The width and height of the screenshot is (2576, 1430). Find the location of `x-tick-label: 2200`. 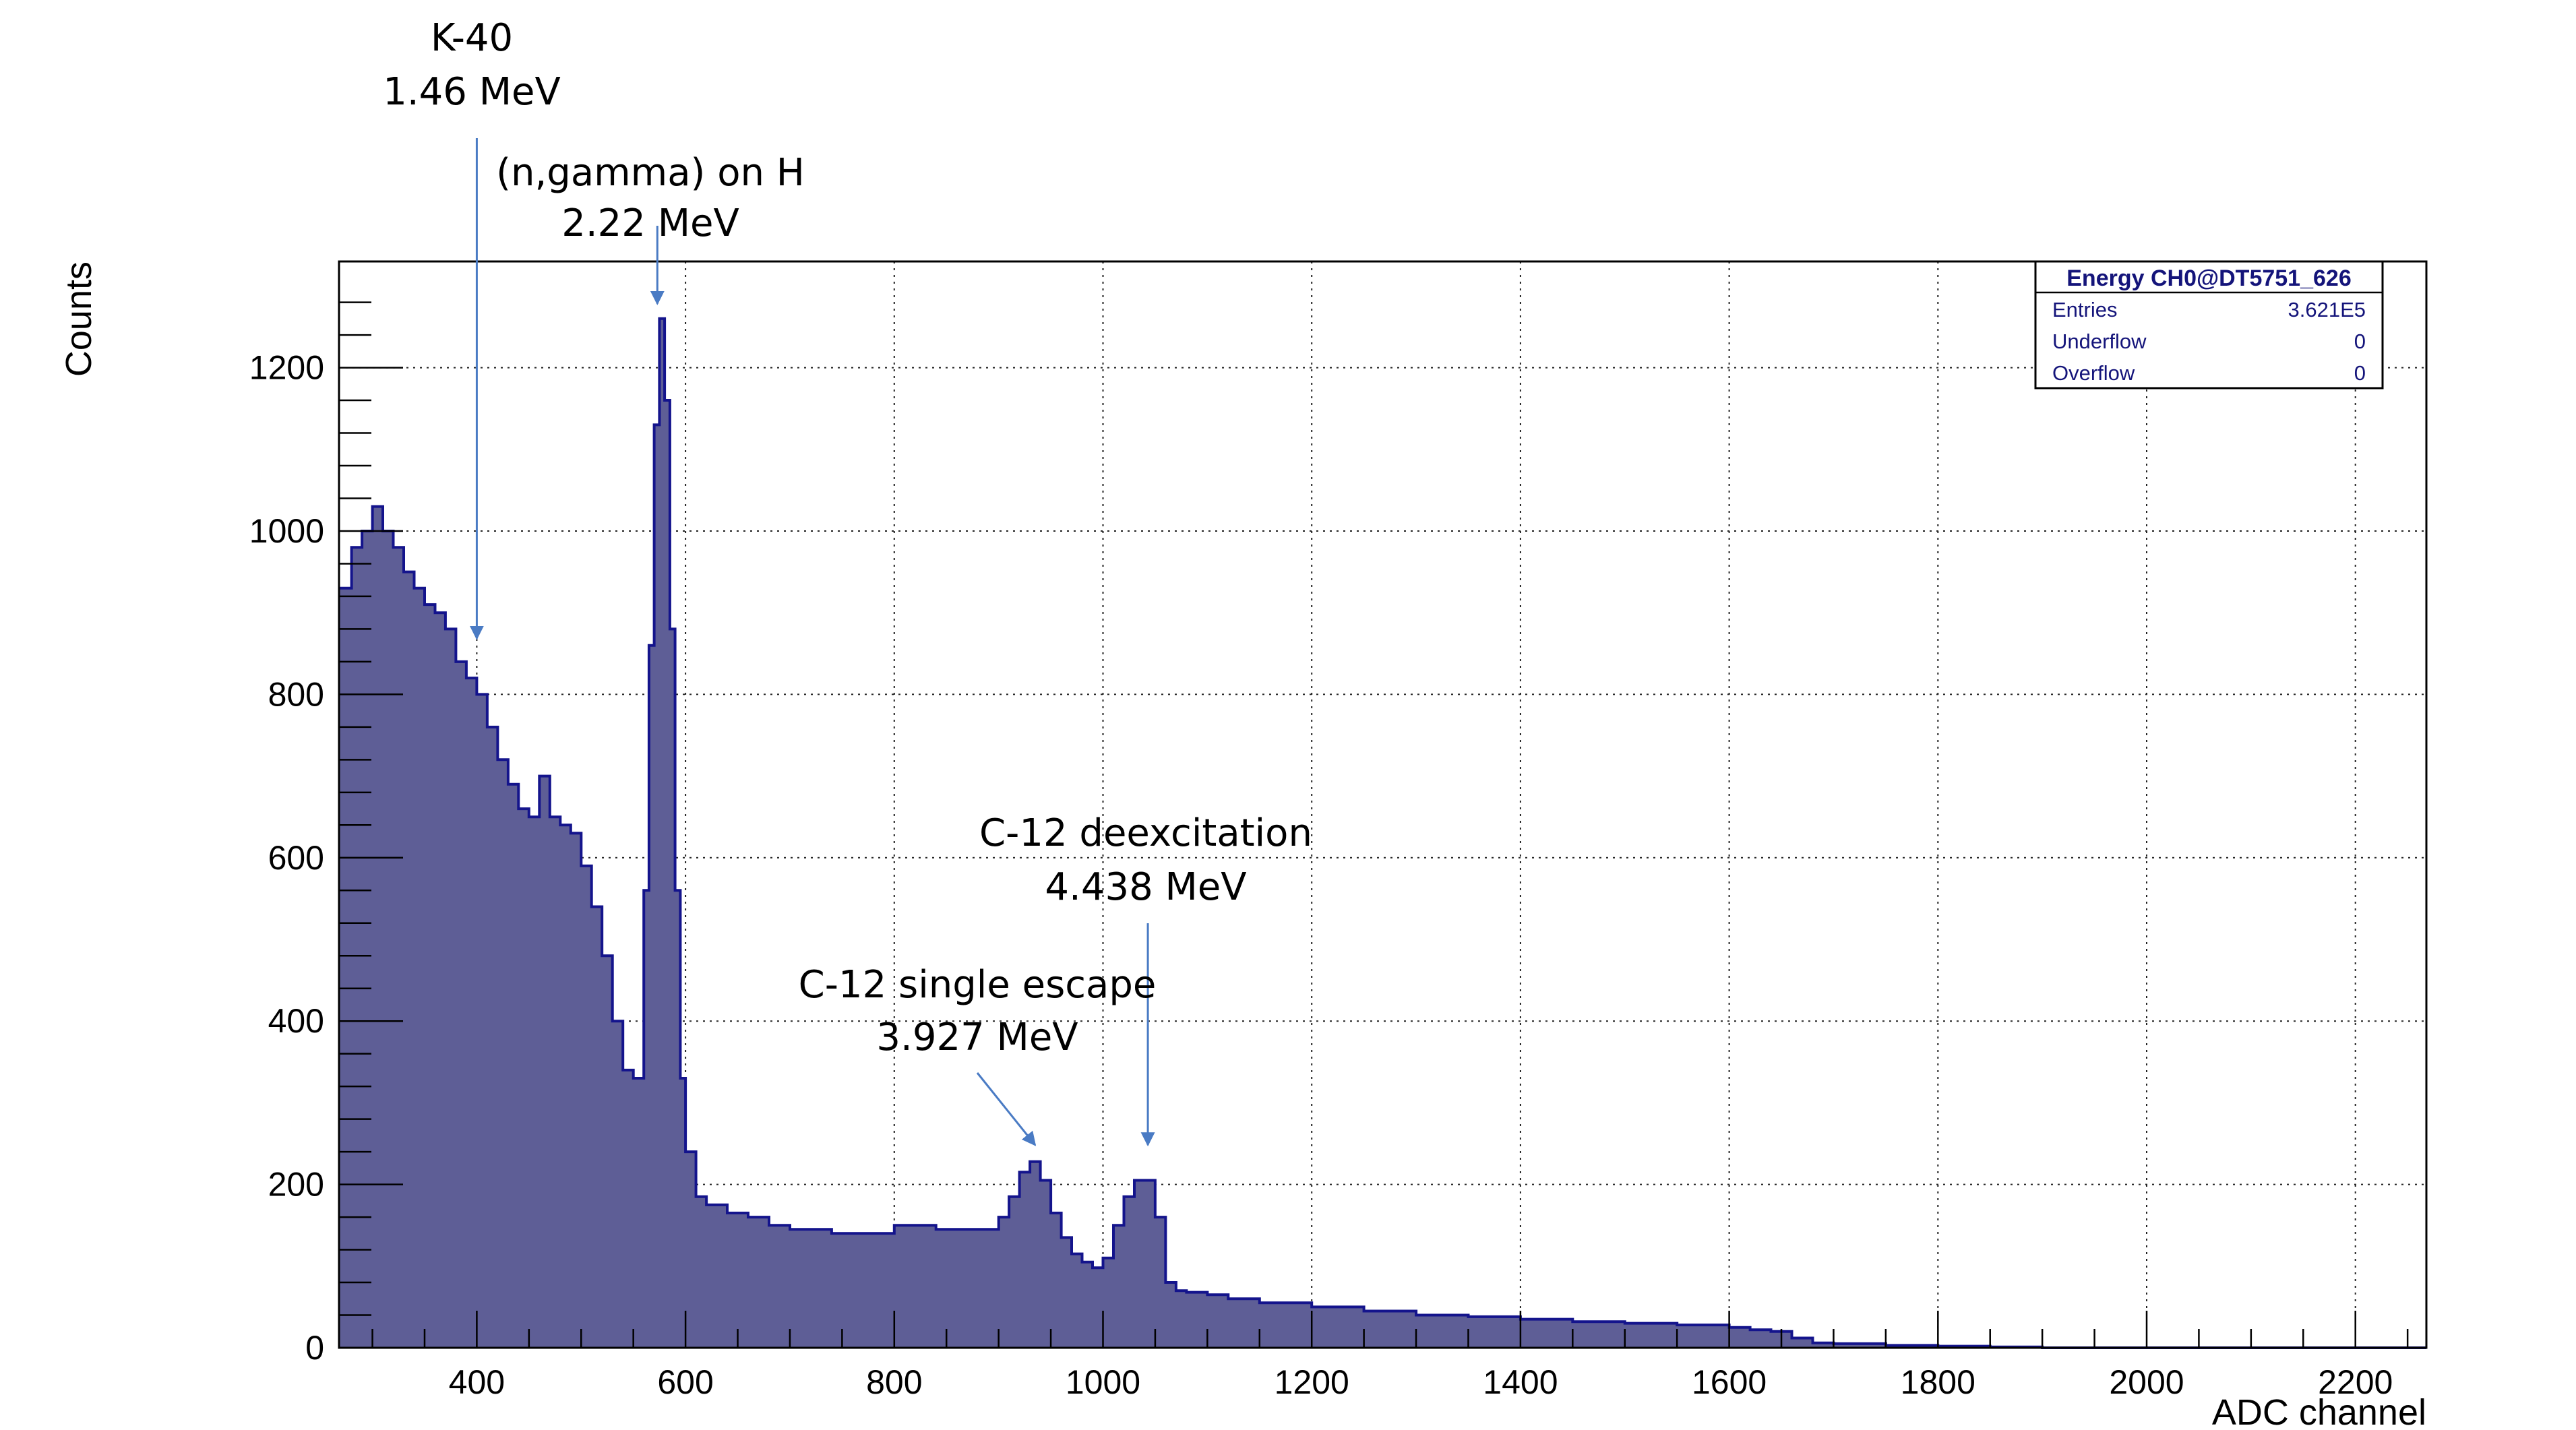

x-tick-label: 2200 is located at coordinates (2356, 1382).